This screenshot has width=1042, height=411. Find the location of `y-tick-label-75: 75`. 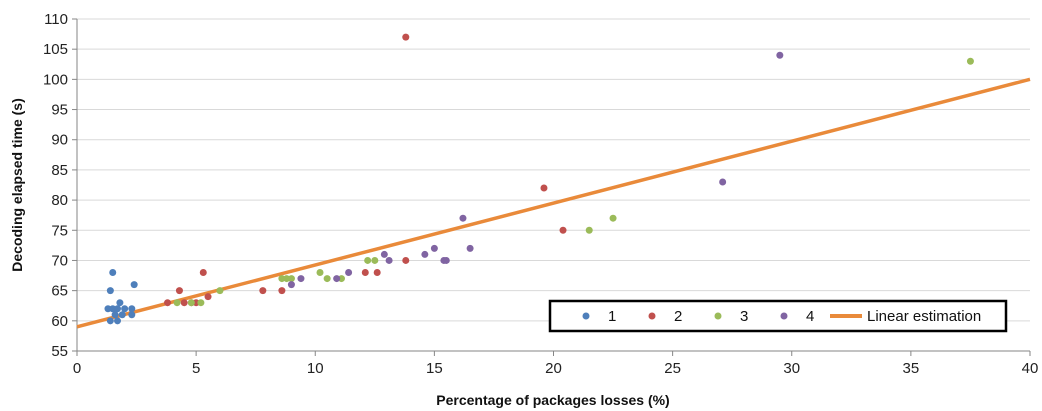

y-tick-label-75: 75 is located at coordinates (59, 230).